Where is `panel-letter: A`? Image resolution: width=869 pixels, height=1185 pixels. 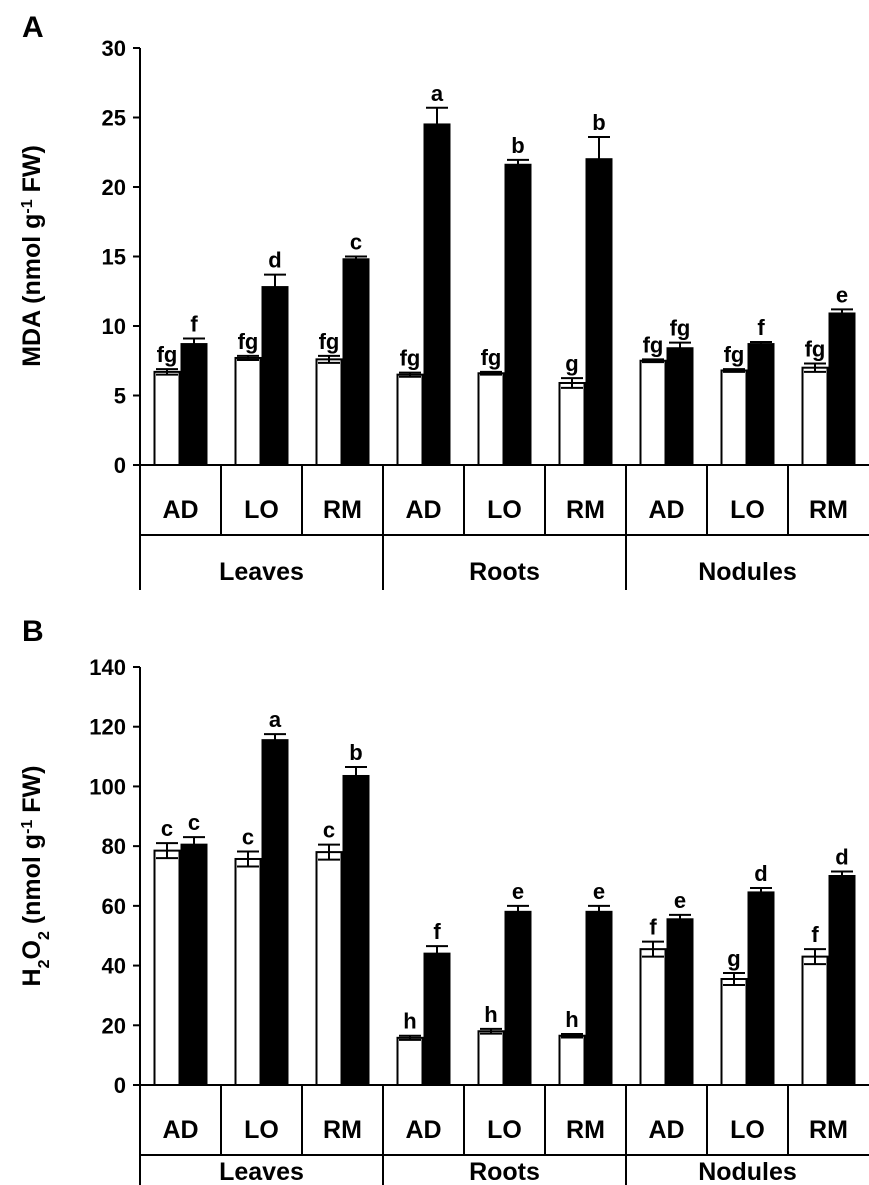
panel-letter: A is located at coordinates (33, 27).